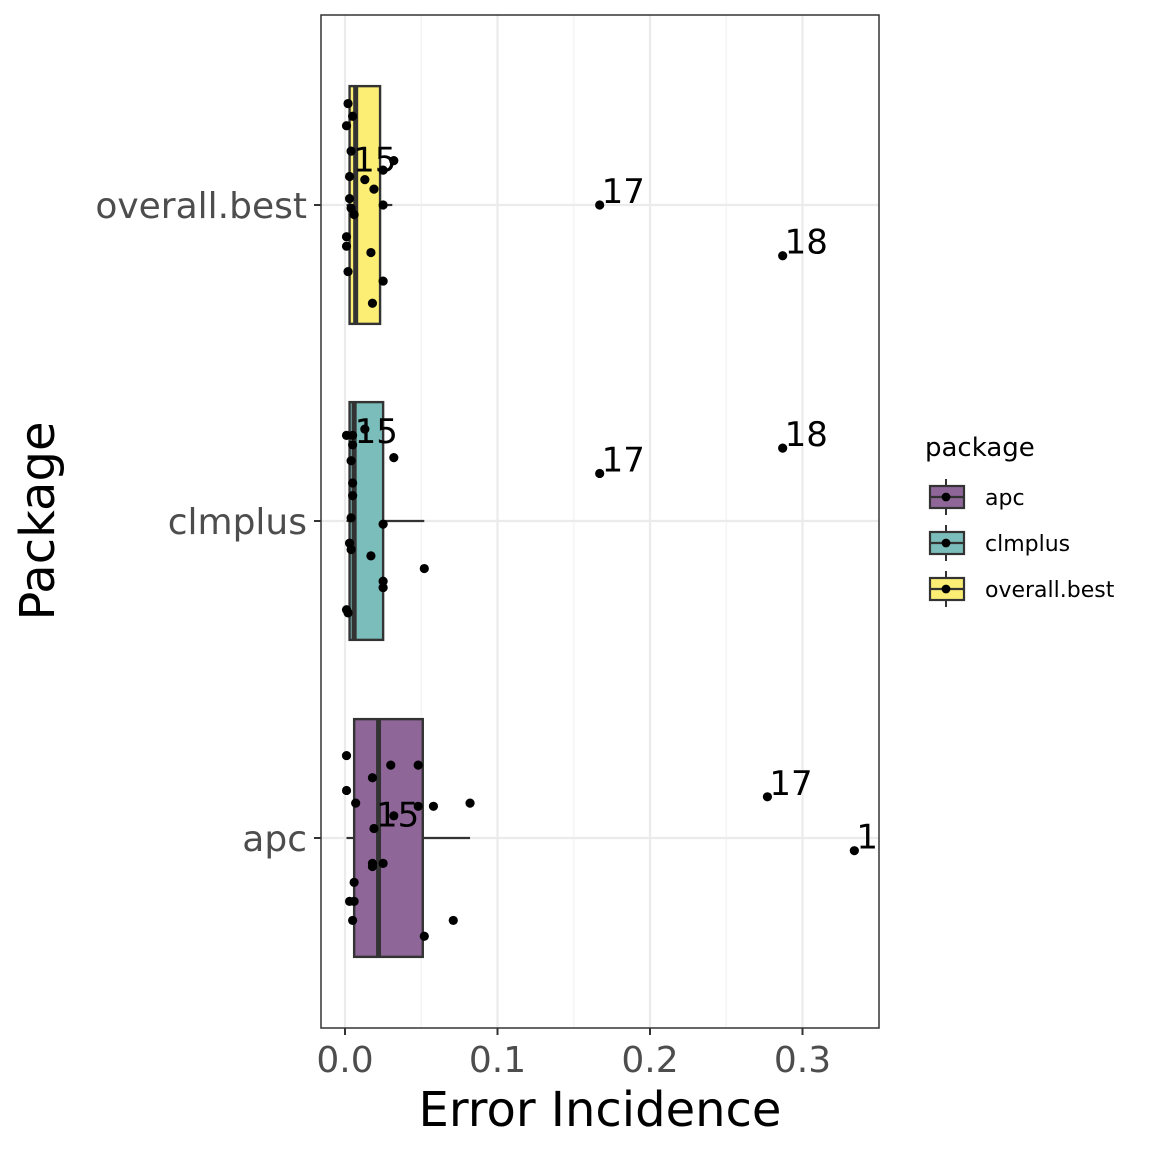  What do you see at coordinates (867, 838) in the screenshot?
I see `outlier-label: 1` at bounding box center [867, 838].